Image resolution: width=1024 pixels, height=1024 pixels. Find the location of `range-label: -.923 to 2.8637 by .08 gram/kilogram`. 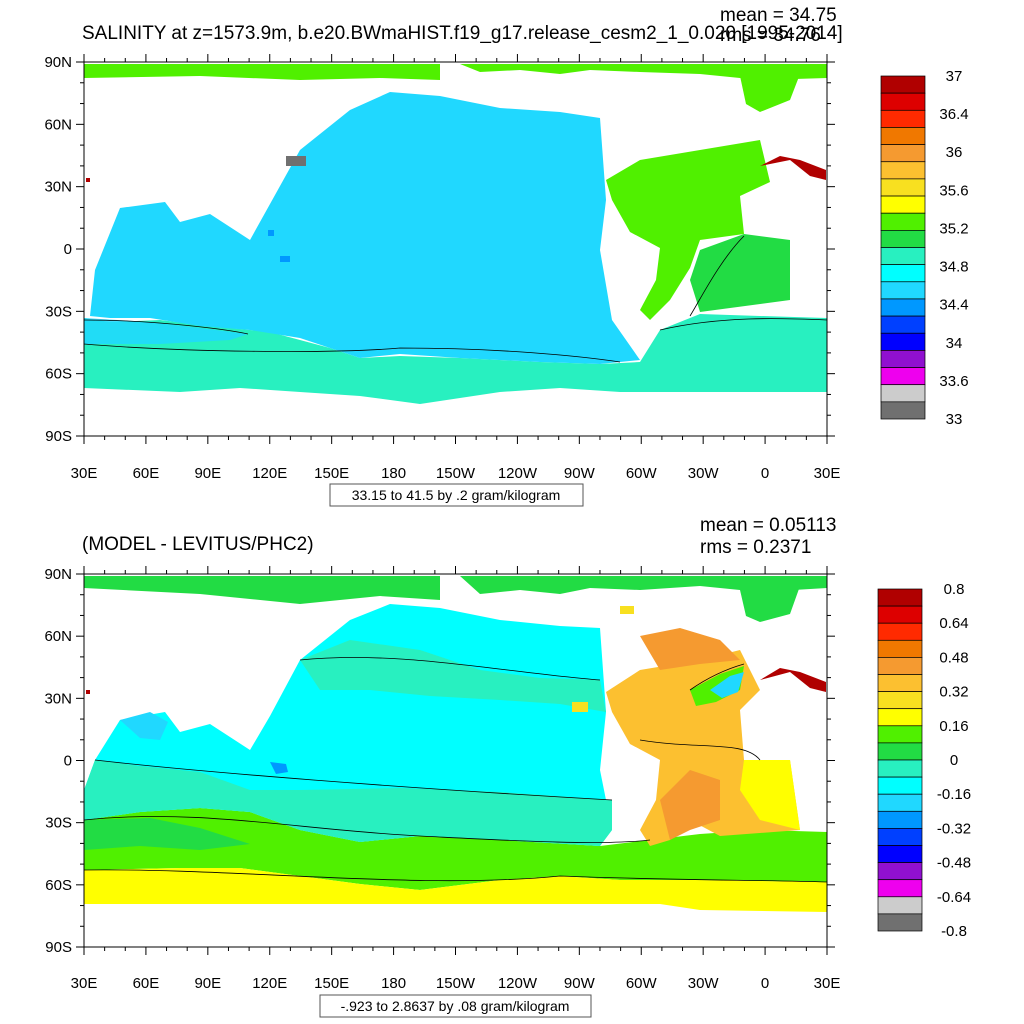

range-label: -.923 to 2.8637 by .08 gram/kilogram is located at coordinates (455, 1006).